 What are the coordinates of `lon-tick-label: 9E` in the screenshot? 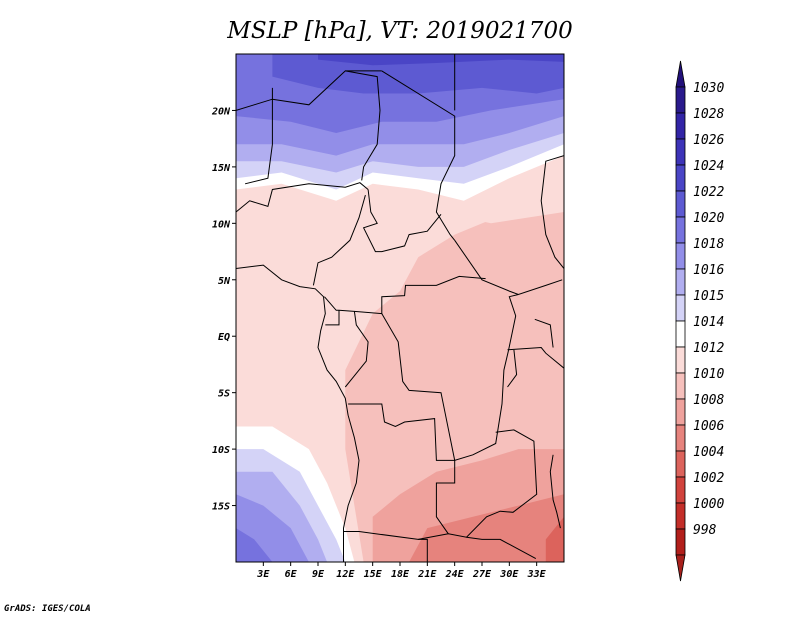 It's located at (318, 574).